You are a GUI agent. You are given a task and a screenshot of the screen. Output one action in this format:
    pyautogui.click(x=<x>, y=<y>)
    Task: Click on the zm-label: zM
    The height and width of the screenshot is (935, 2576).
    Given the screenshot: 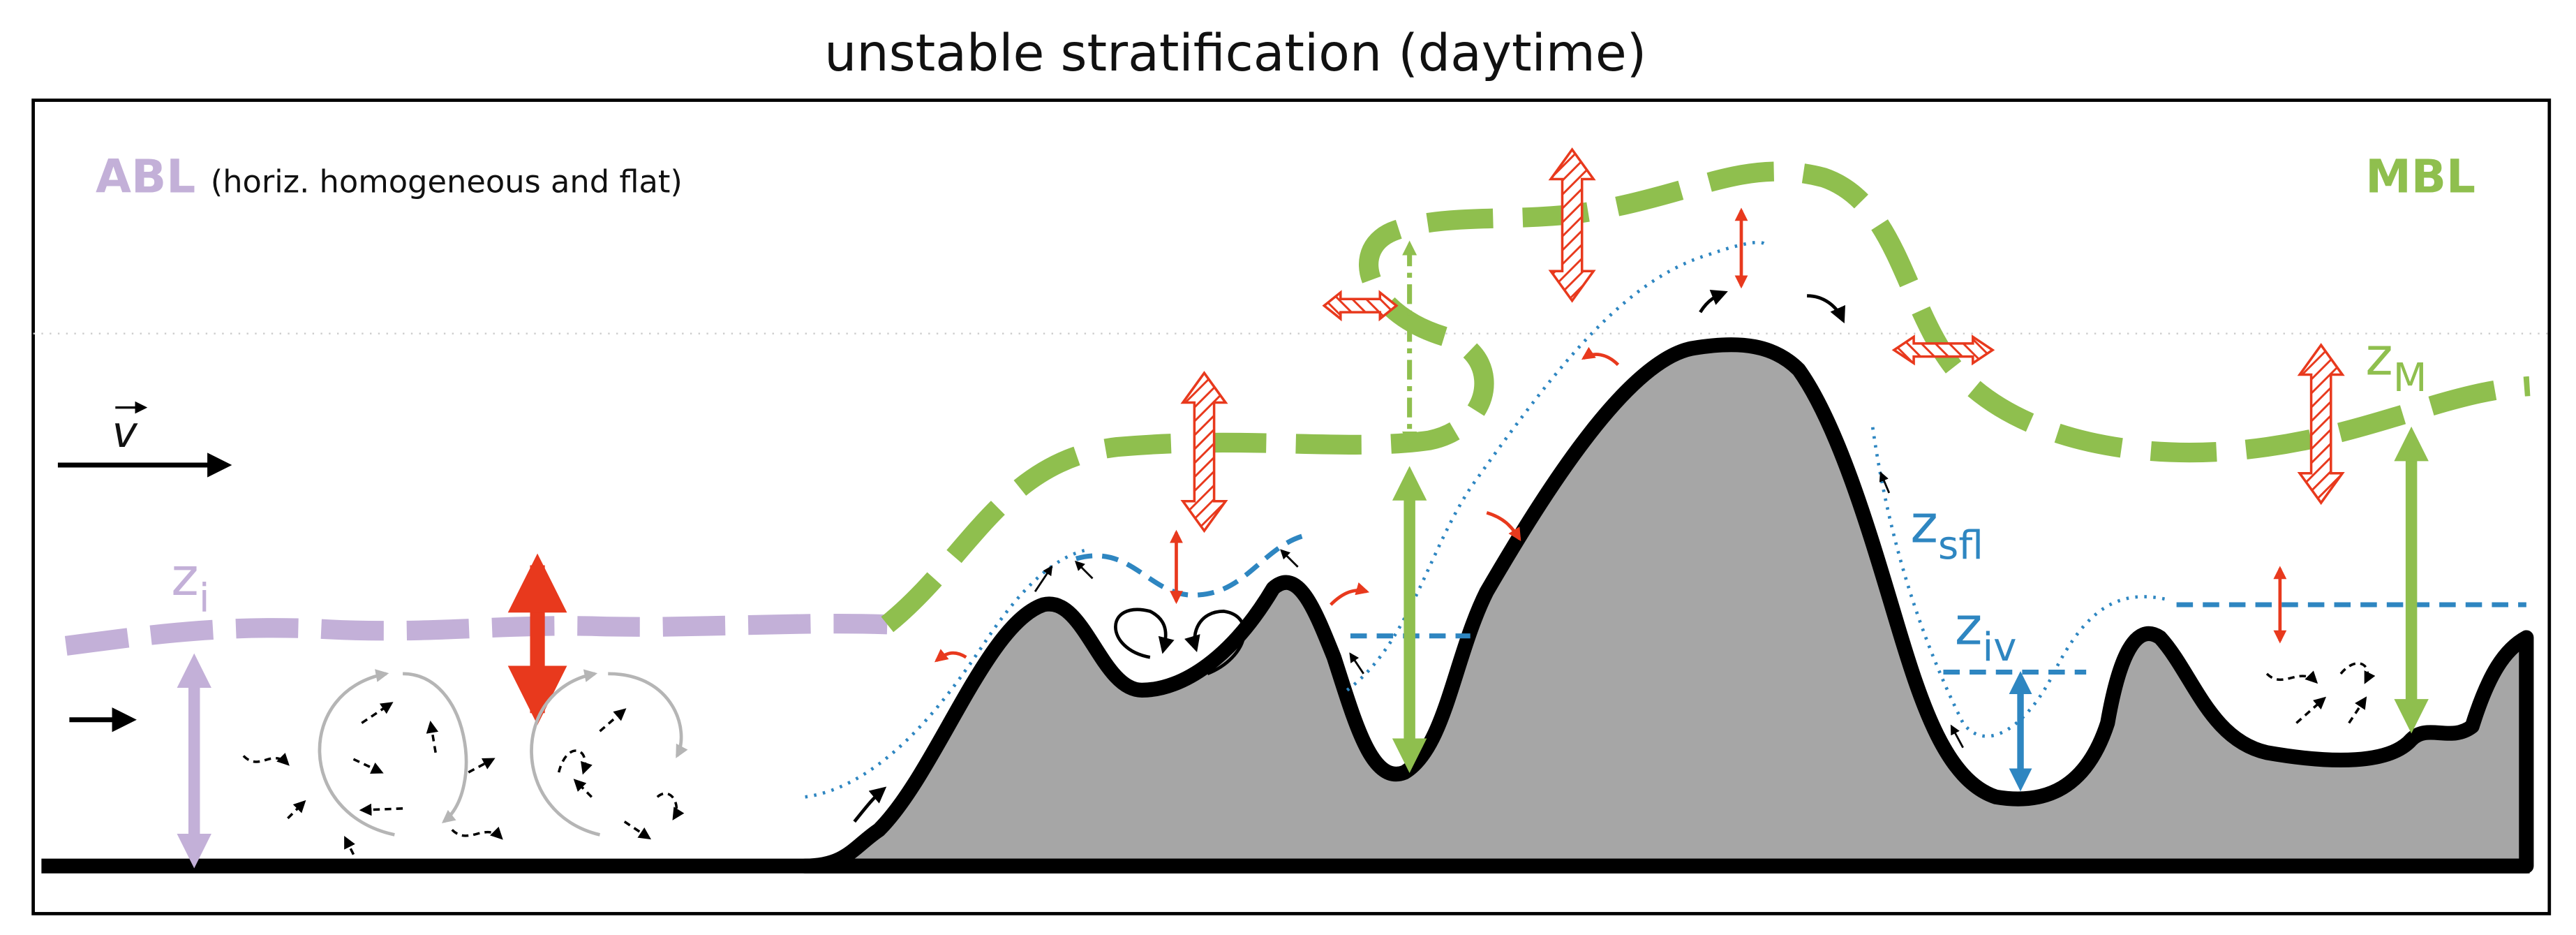 What is the action you would take?
    pyautogui.click(x=2396, y=364)
    